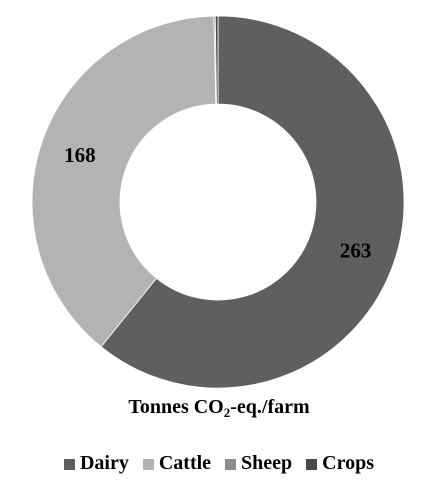 Image resolution: width=438 pixels, height=483 pixels. Describe the element at coordinates (348, 463) in the screenshot. I see `legend-label-crops: Crops` at that location.